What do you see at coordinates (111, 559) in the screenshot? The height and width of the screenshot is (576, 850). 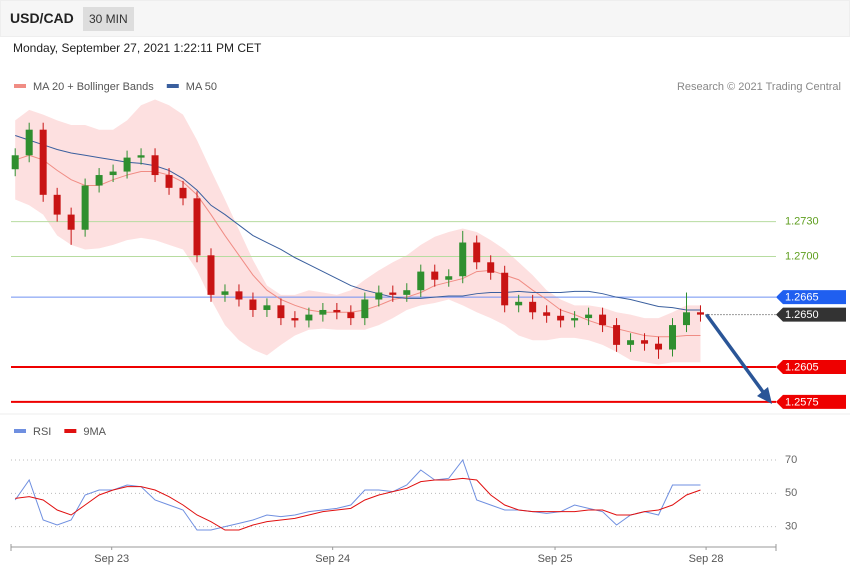 I see `x-tick-label: Sep 23` at bounding box center [111, 559].